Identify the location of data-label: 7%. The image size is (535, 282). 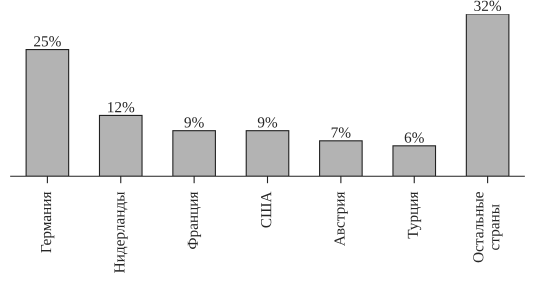
(341, 132).